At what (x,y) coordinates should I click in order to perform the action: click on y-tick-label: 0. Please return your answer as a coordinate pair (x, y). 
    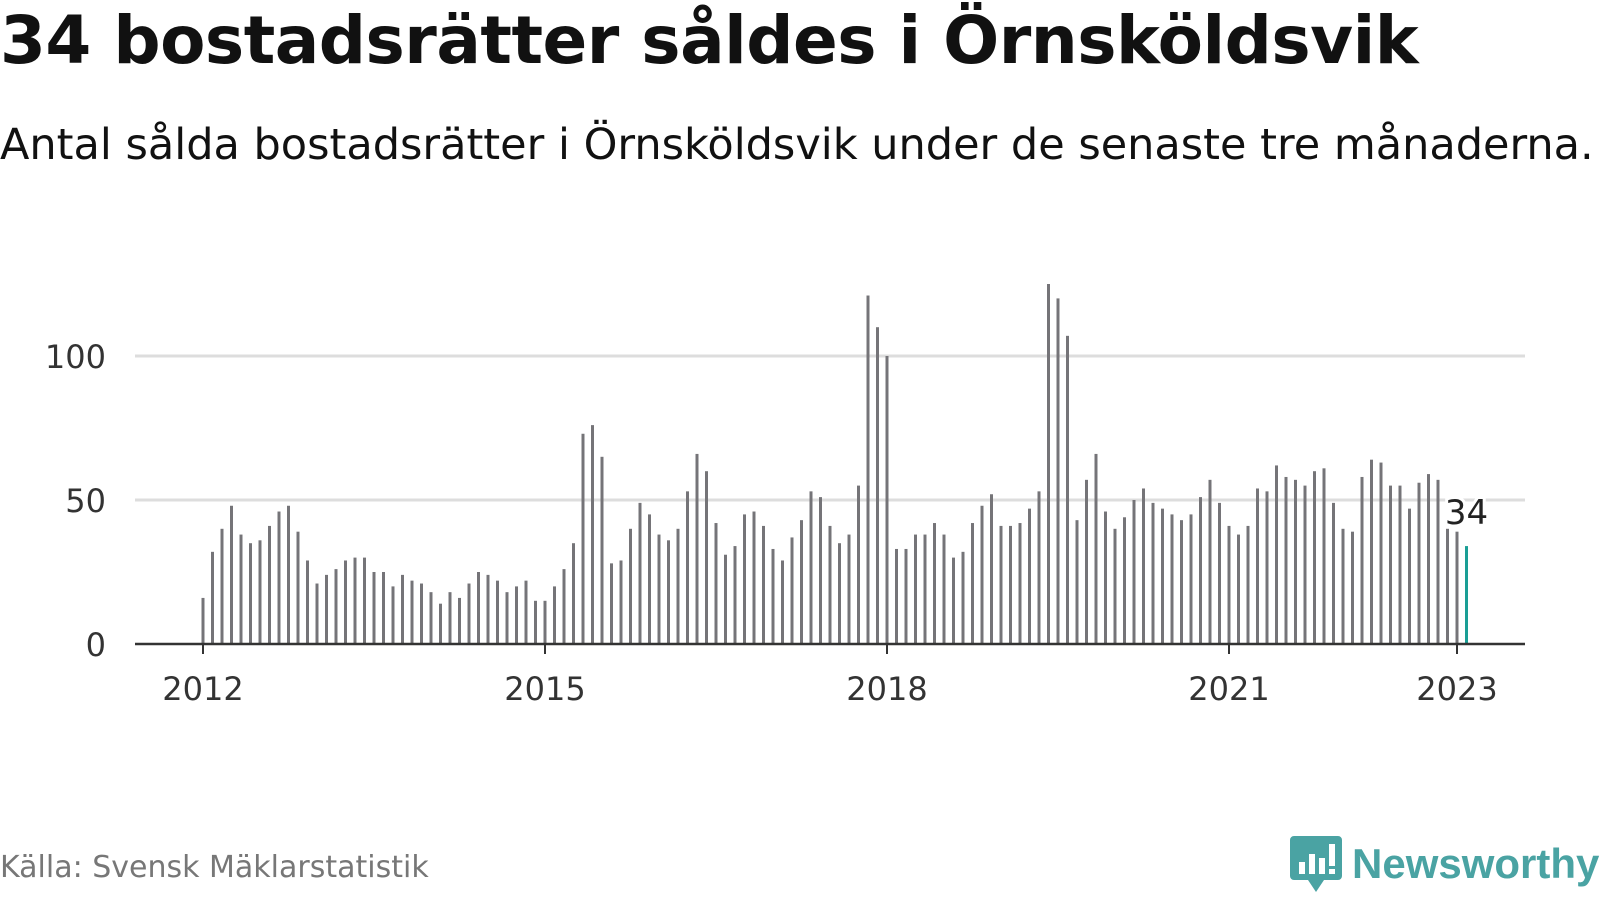
    Looking at the image, I should click on (96, 645).